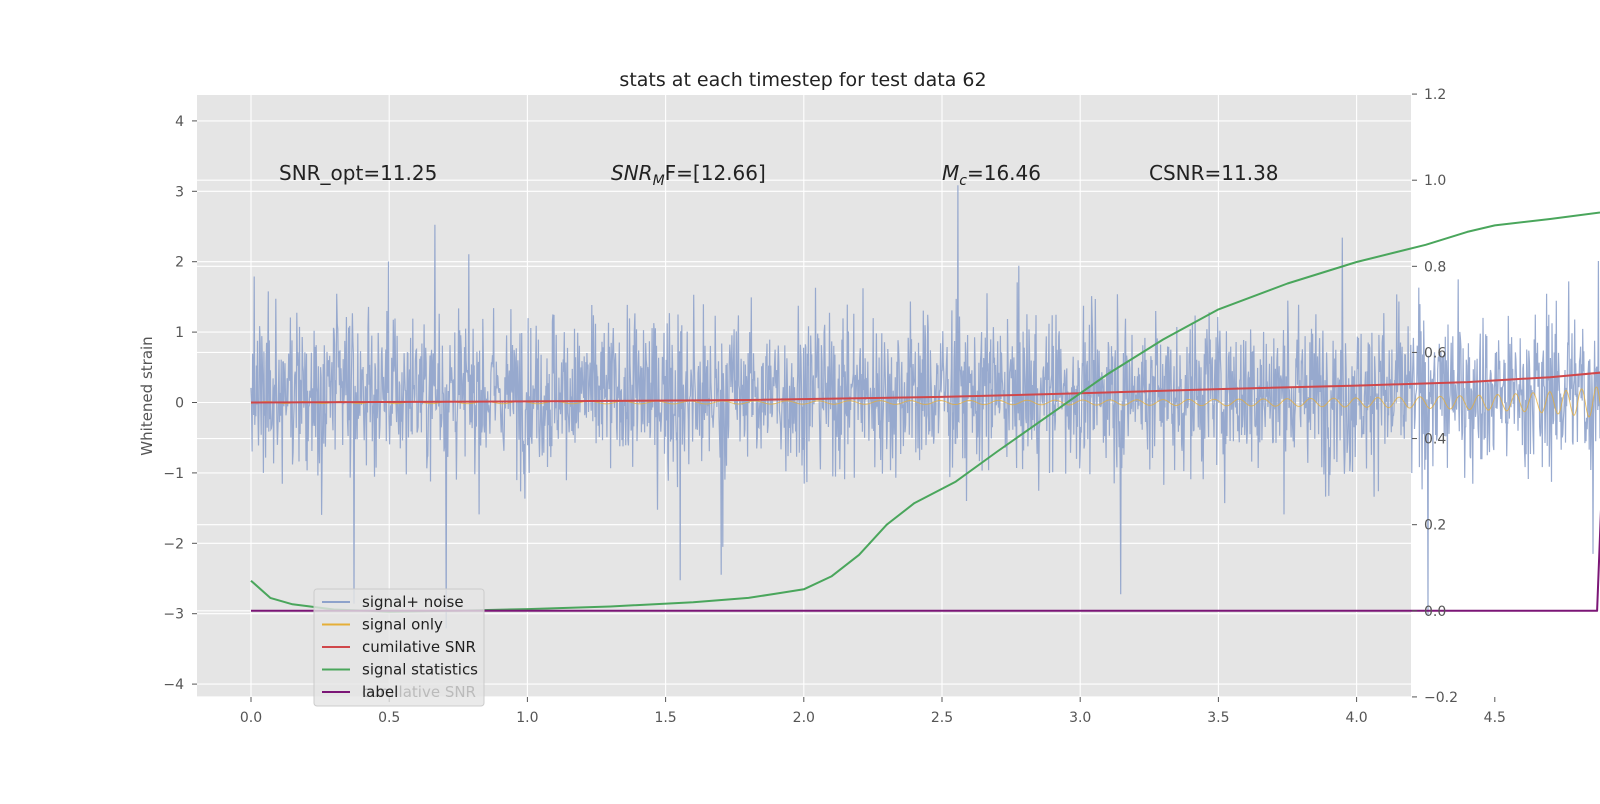 The height and width of the screenshot is (804, 1600). Describe the element at coordinates (1435, 353) in the screenshot. I see `y2-tick-label: 0.6` at that location.